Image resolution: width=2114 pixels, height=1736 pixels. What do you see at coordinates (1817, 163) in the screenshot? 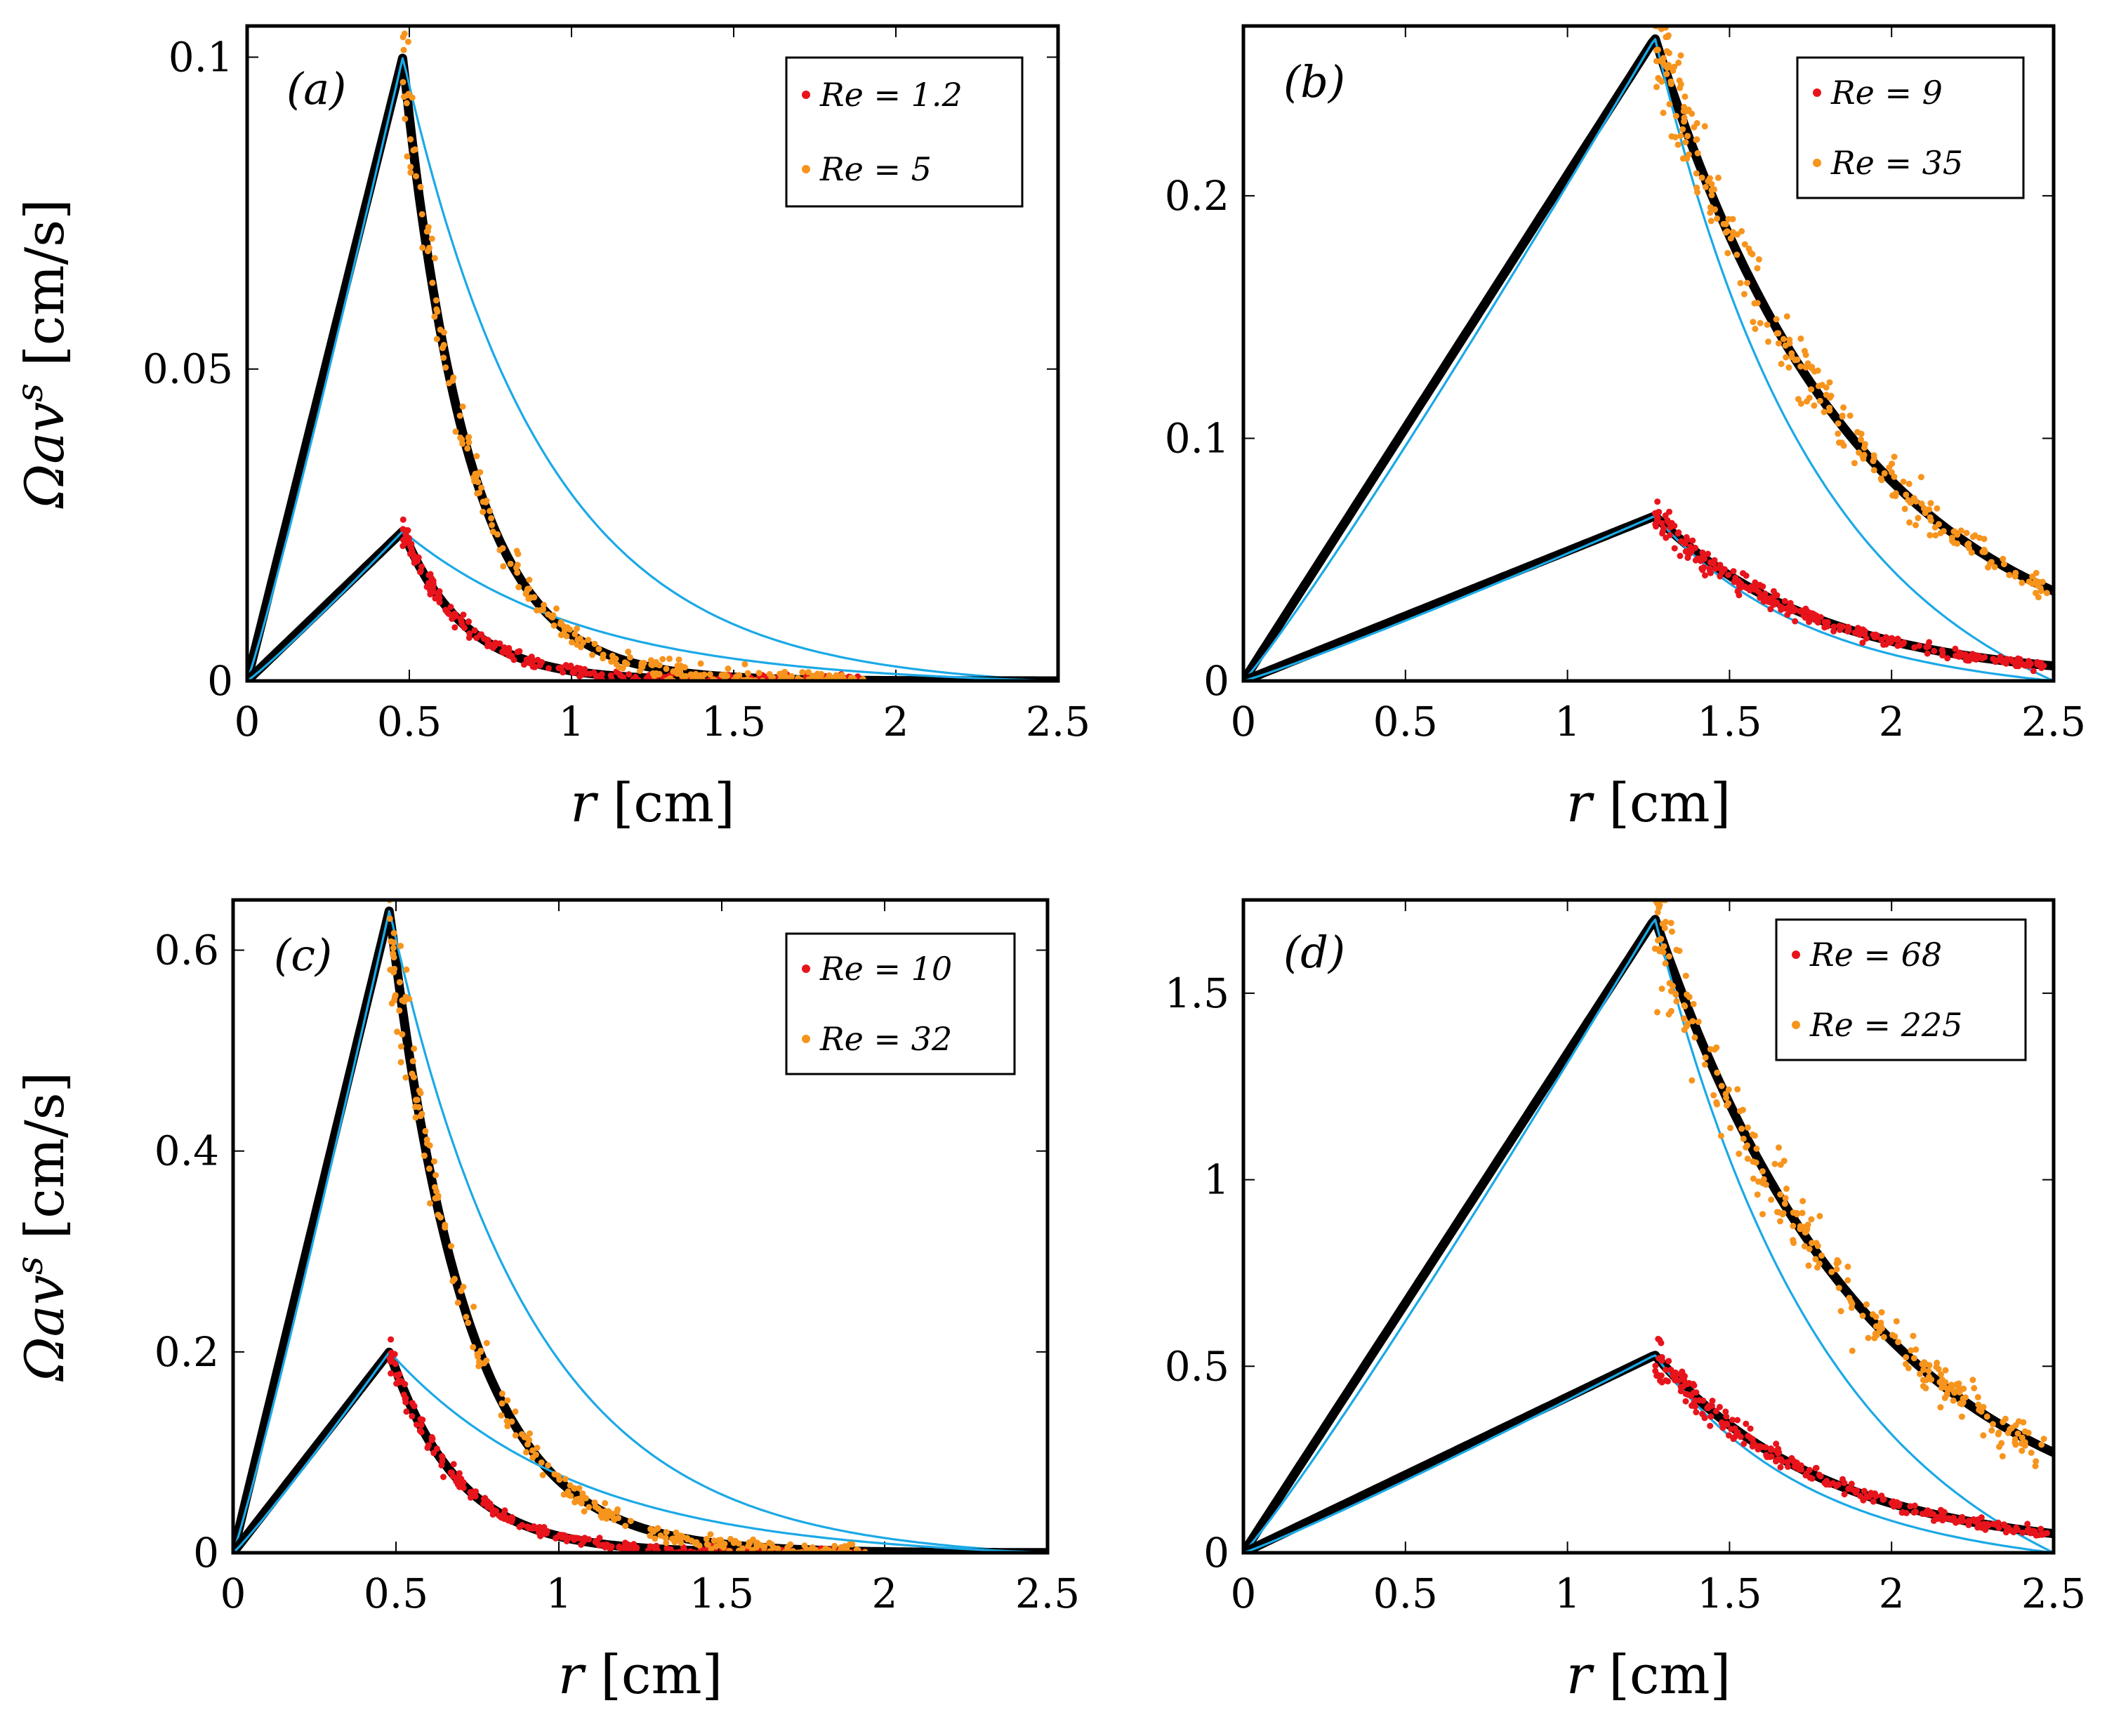
I see `legend-marker` at bounding box center [1817, 163].